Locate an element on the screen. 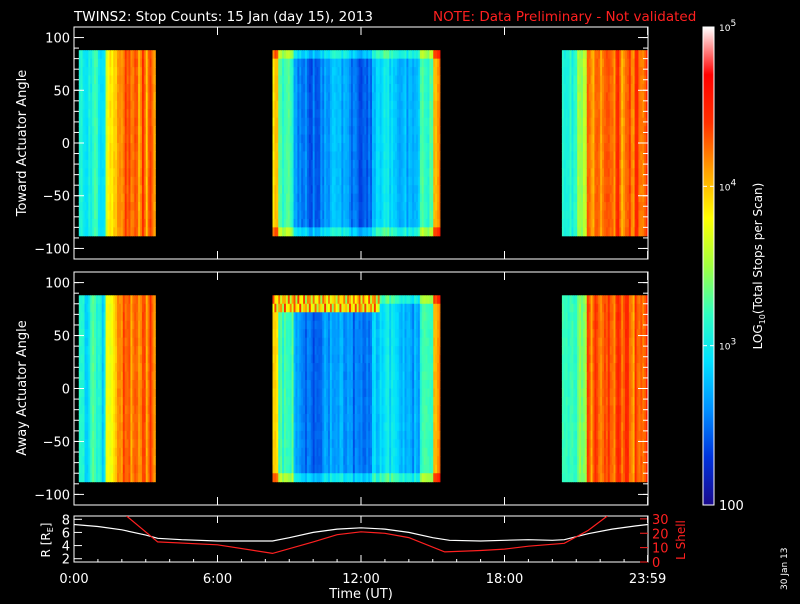 This screenshot has height=604, width=800. toward-ytick-label-0: −100 is located at coordinates (52, 249).